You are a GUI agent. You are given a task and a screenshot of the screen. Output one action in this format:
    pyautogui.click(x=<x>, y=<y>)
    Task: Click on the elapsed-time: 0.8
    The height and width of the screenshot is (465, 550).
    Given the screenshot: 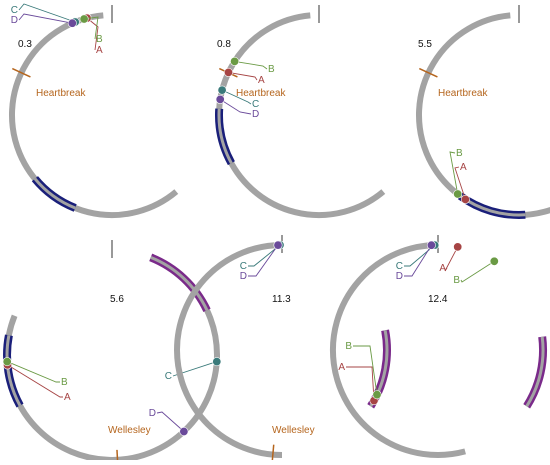 What is the action you would take?
    pyautogui.click(x=224, y=44)
    